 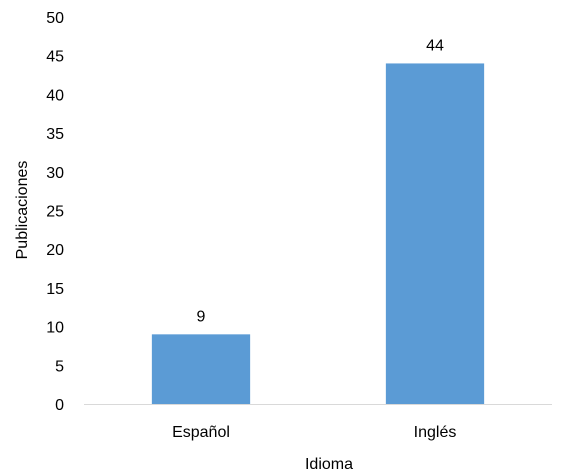 I want to click on y-tick-label: 25, so click(x=55, y=212).